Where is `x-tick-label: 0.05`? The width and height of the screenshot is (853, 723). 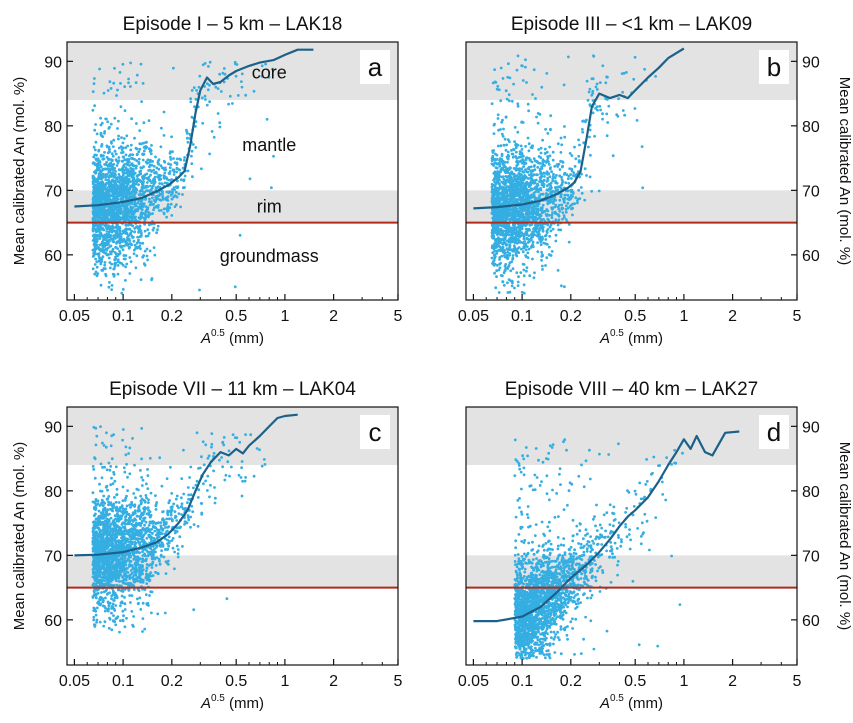
x-tick-label: 0.05 is located at coordinates (473, 316).